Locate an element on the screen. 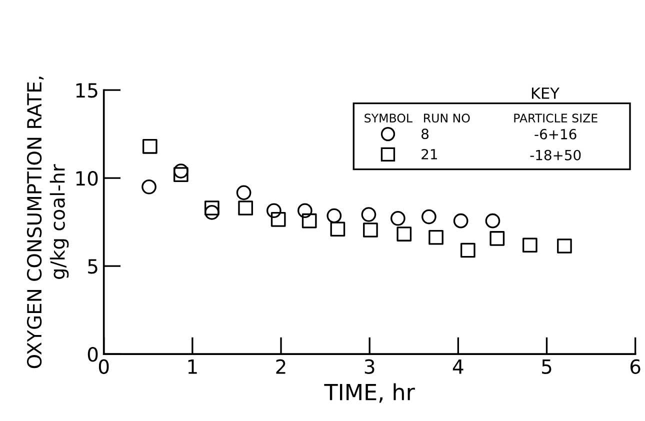 Image resolution: width=645 pixels, height=421 pixels. x-tick-label: 0 is located at coordinates (103, 366).